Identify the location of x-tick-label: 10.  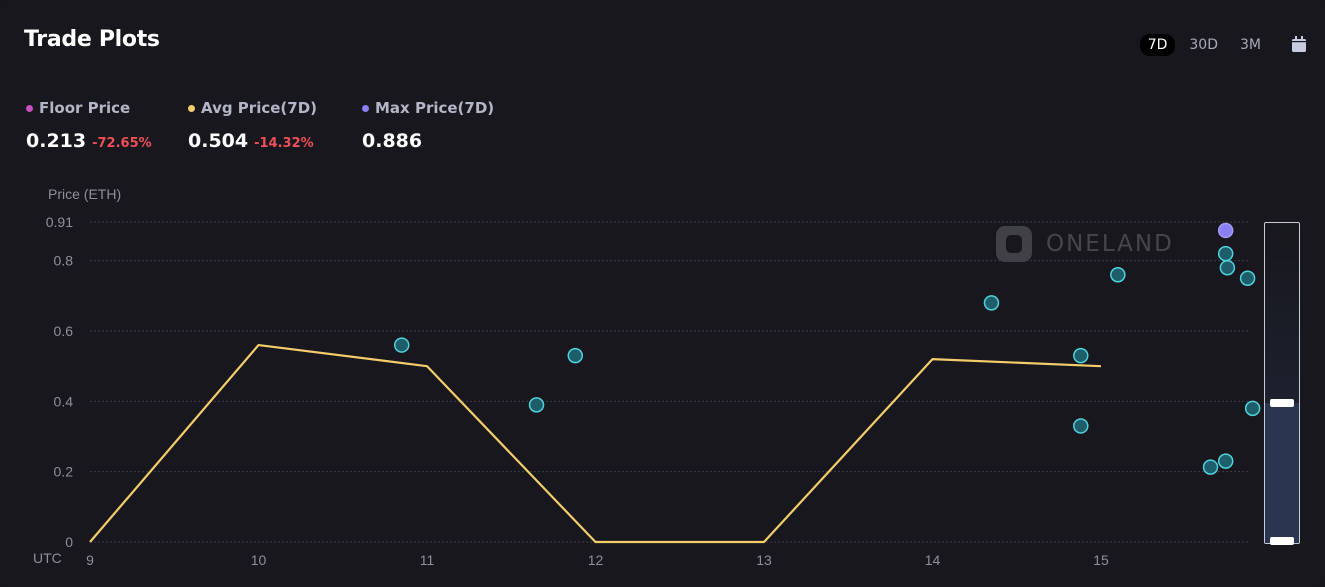
(259, 560).